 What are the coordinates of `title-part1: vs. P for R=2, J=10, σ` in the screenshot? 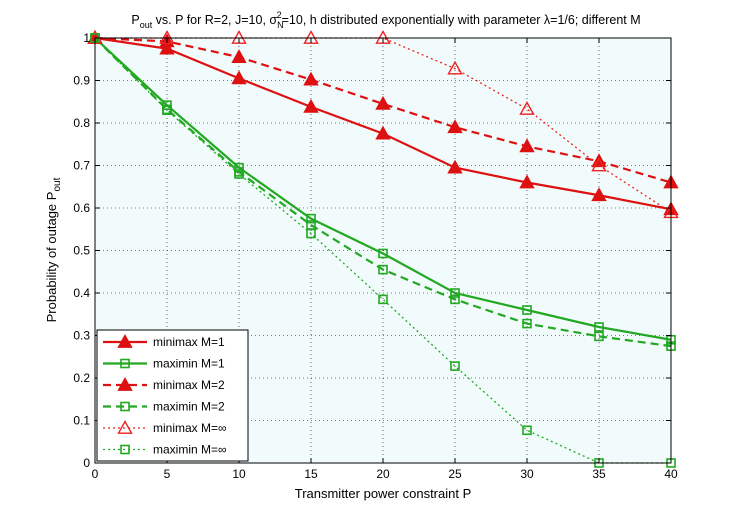 It's located at (214, 20).